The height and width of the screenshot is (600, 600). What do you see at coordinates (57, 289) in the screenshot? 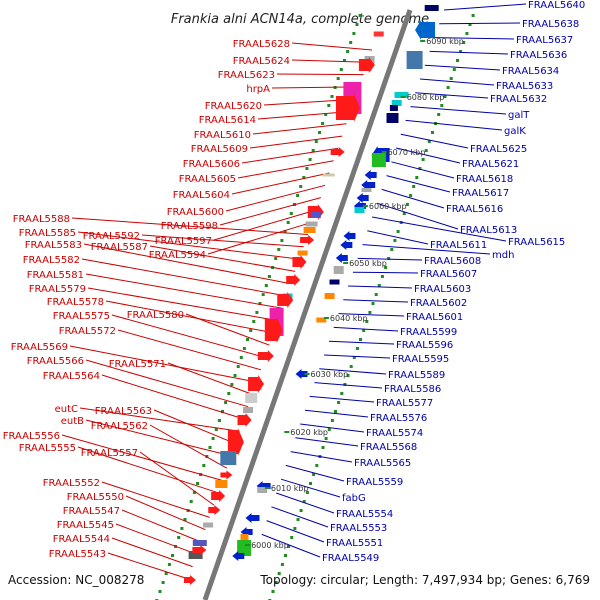
I see `gene-label-left: FRAAL5579` at bounding box center [57, 289].